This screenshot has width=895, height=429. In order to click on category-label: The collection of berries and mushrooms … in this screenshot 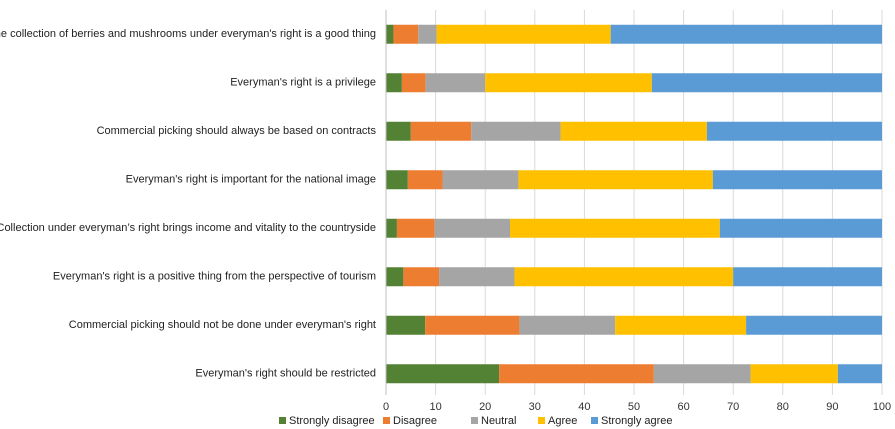, I will do `click(188, 34)`.